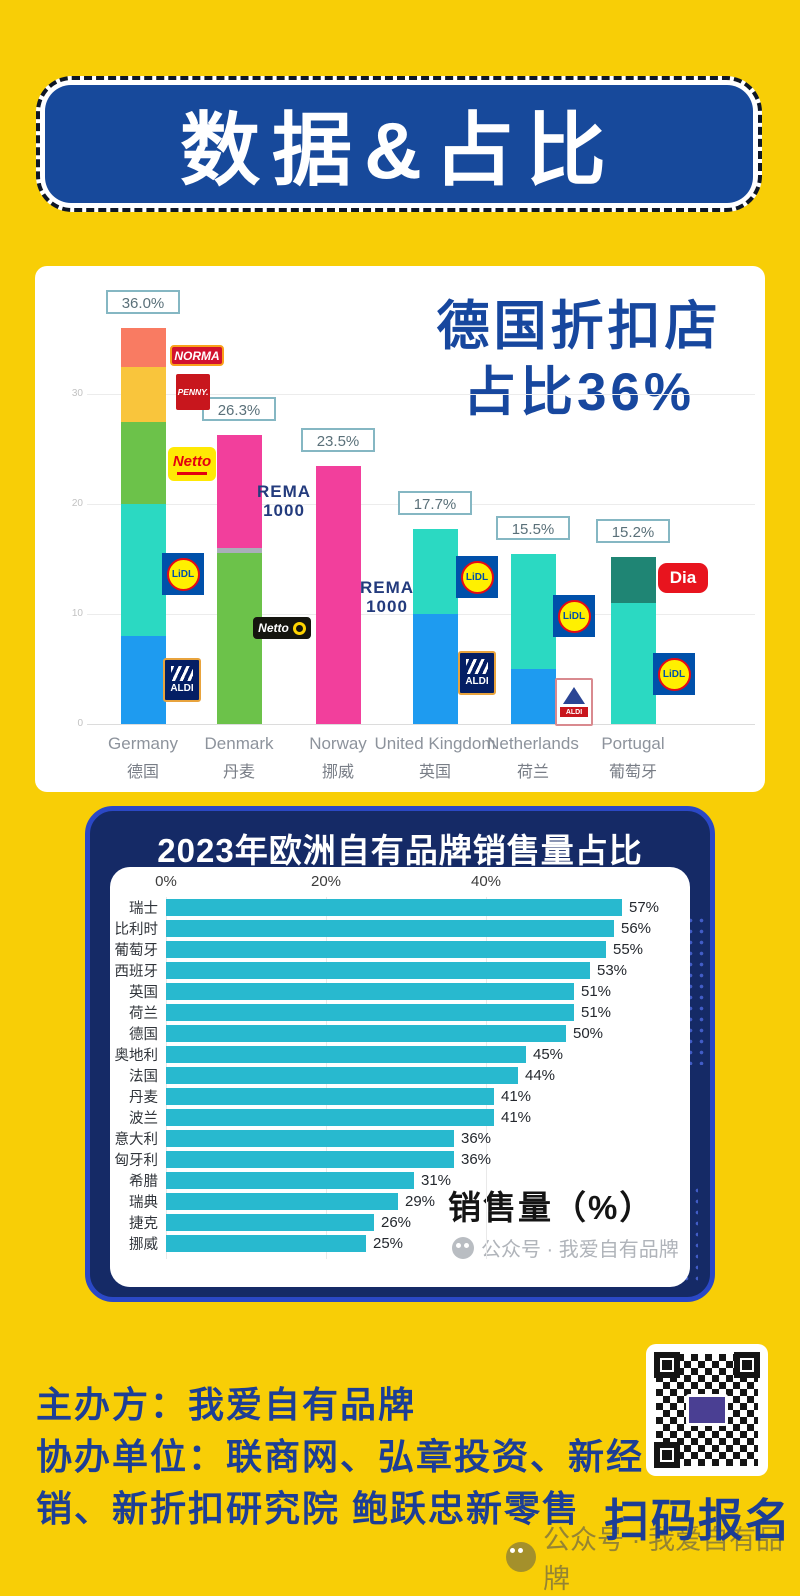 This screenshot has width=800, height=1596. Describe the element at coordinates (574, 695) in the screenshot. I see `aldi-triangle-icon` at that location.